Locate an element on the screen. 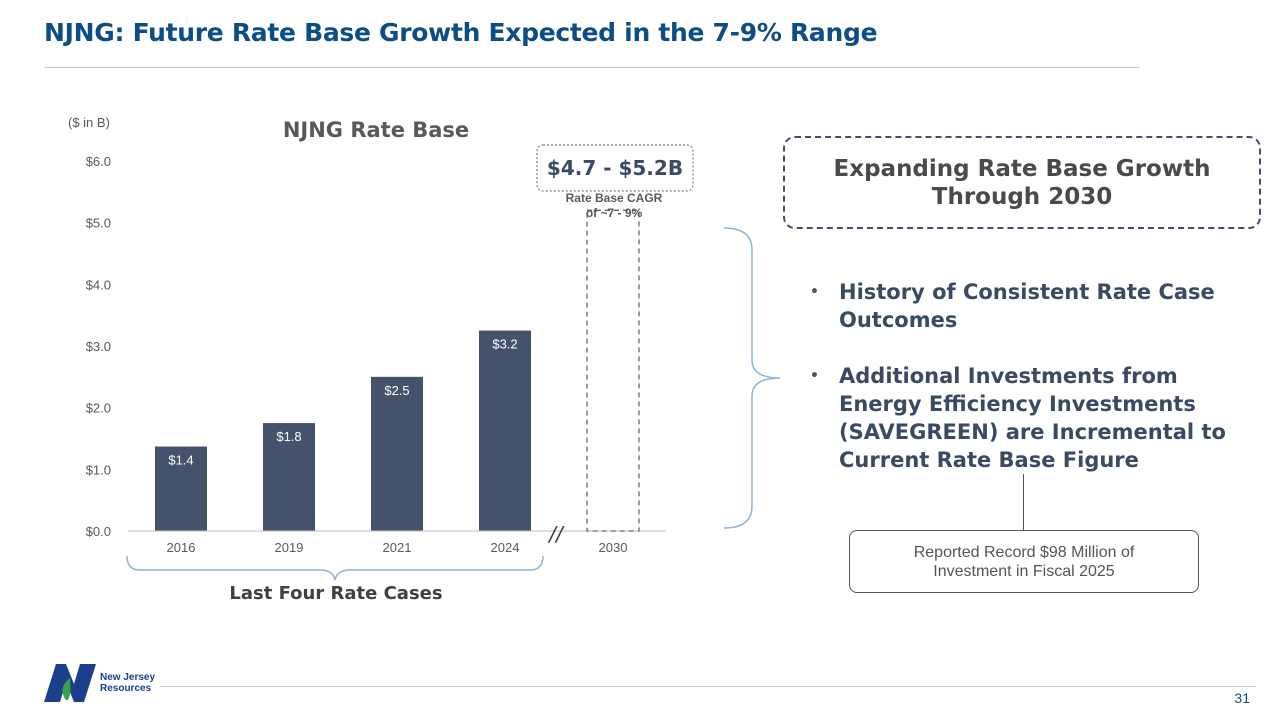 The width and height of the screenshot is (1280, 720). cagr-note: of ~7 - 9% is located at coordinates (614, 213).